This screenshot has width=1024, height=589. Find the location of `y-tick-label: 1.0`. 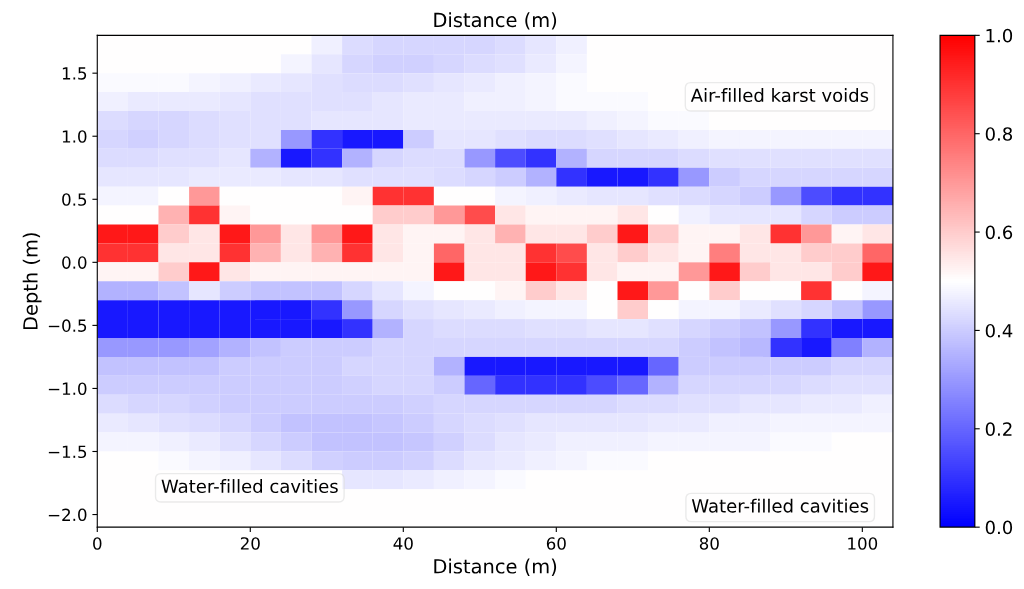

y-tick-label: 1.0 is located at coordinates (74, 136).